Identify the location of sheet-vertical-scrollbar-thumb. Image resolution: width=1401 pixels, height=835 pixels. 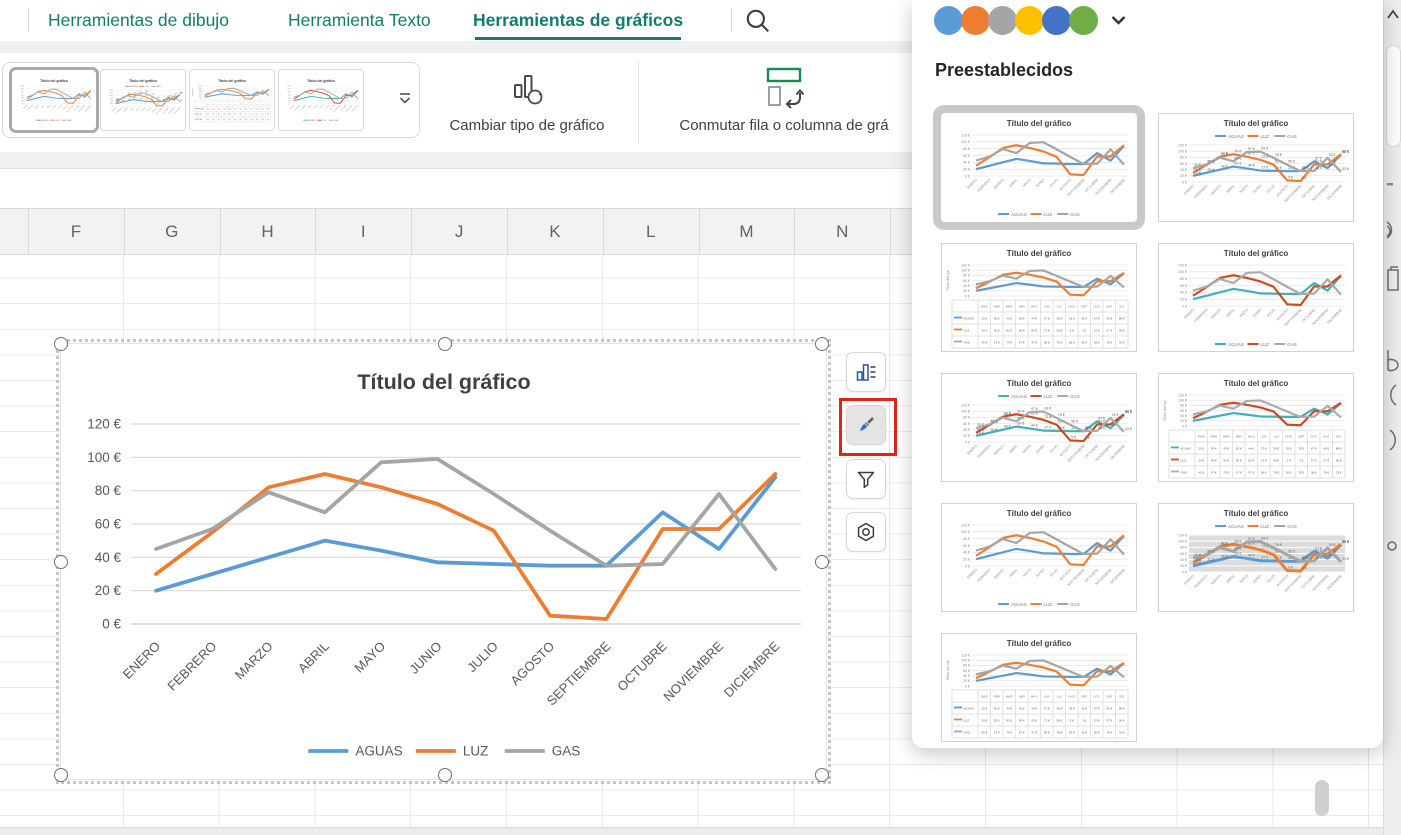
(1322, 798).